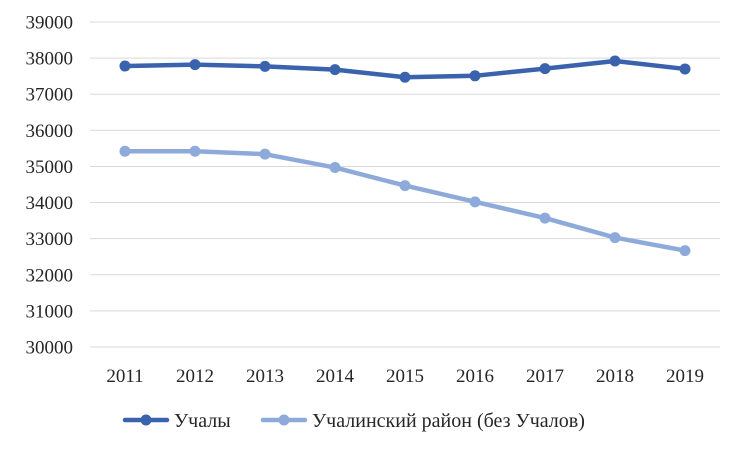 The width and height of the screenshot is (750, 450). I want to click on y-tick-label: 37000, so click(50, 95).